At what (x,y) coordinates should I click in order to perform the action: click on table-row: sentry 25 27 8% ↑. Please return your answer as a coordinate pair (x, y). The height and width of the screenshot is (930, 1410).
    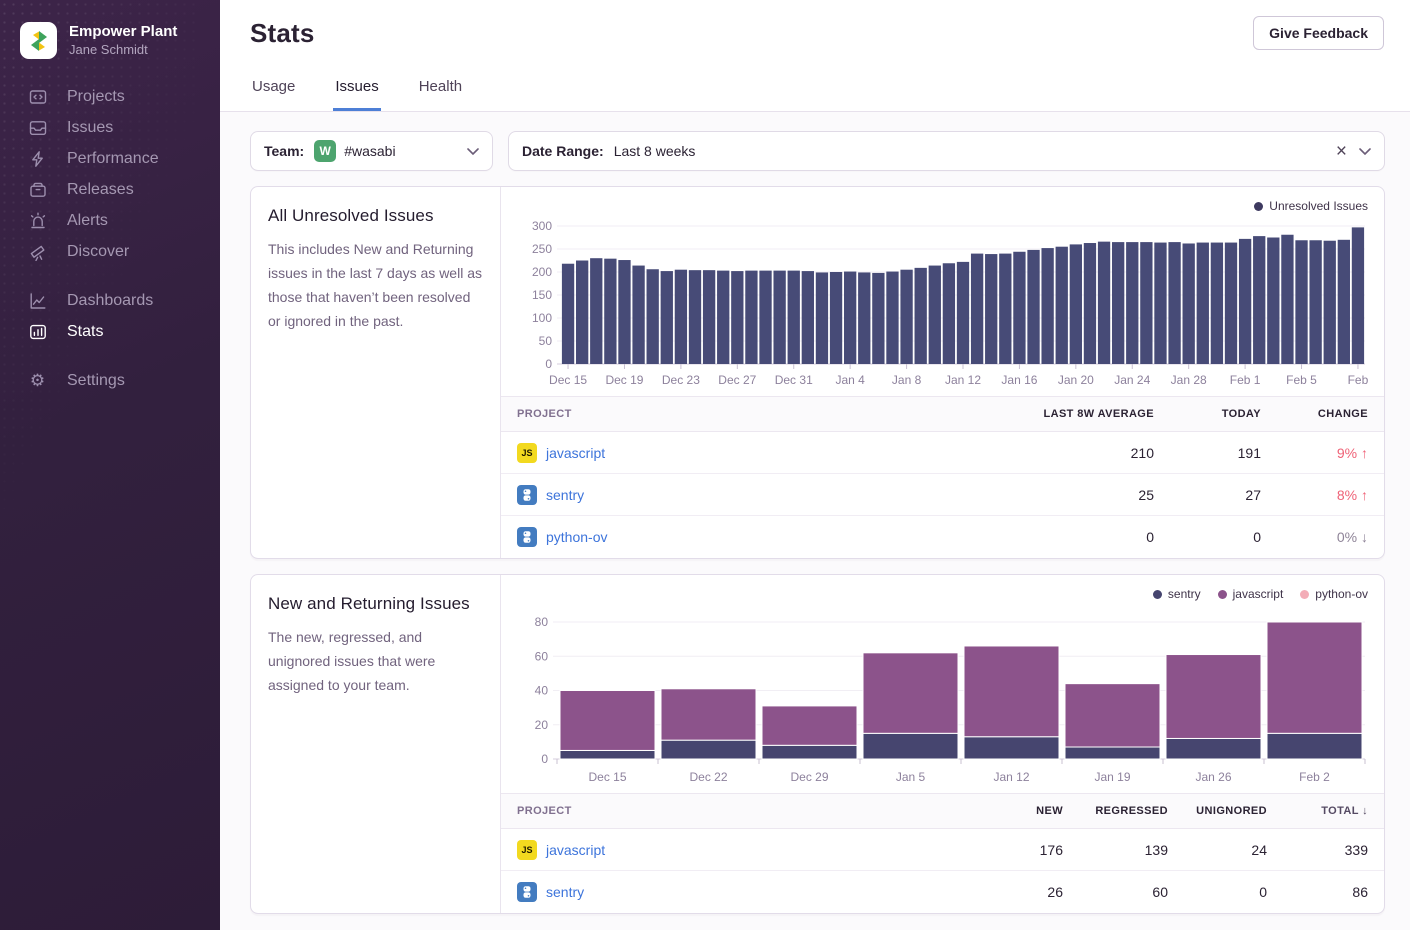
    Looking at the image, I should click on (942, 495).